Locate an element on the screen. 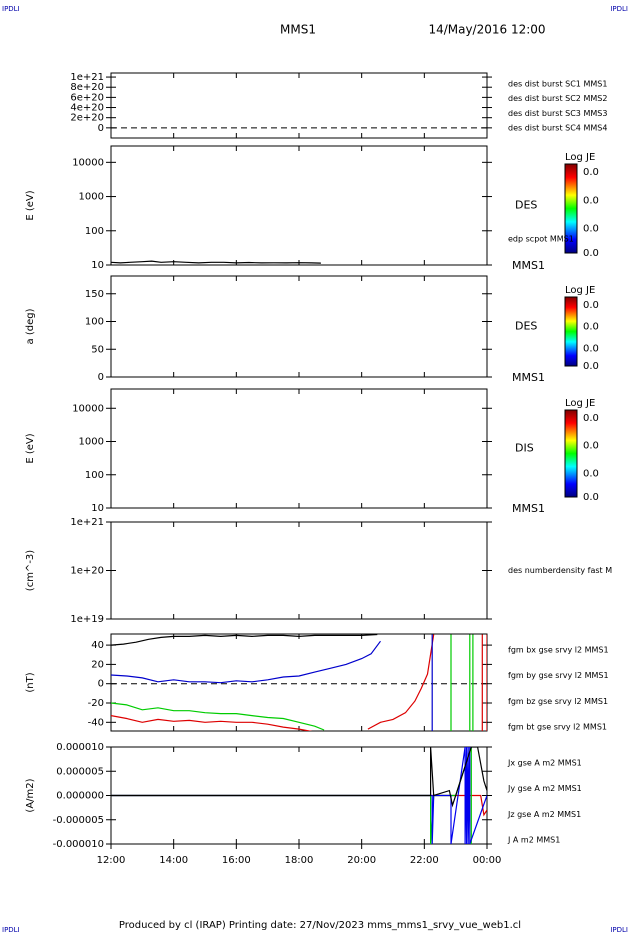 This screenshot has width=630, height=934. legend-entry: des dist burst SC3 MMS3 is located at coordinates (557, 113).